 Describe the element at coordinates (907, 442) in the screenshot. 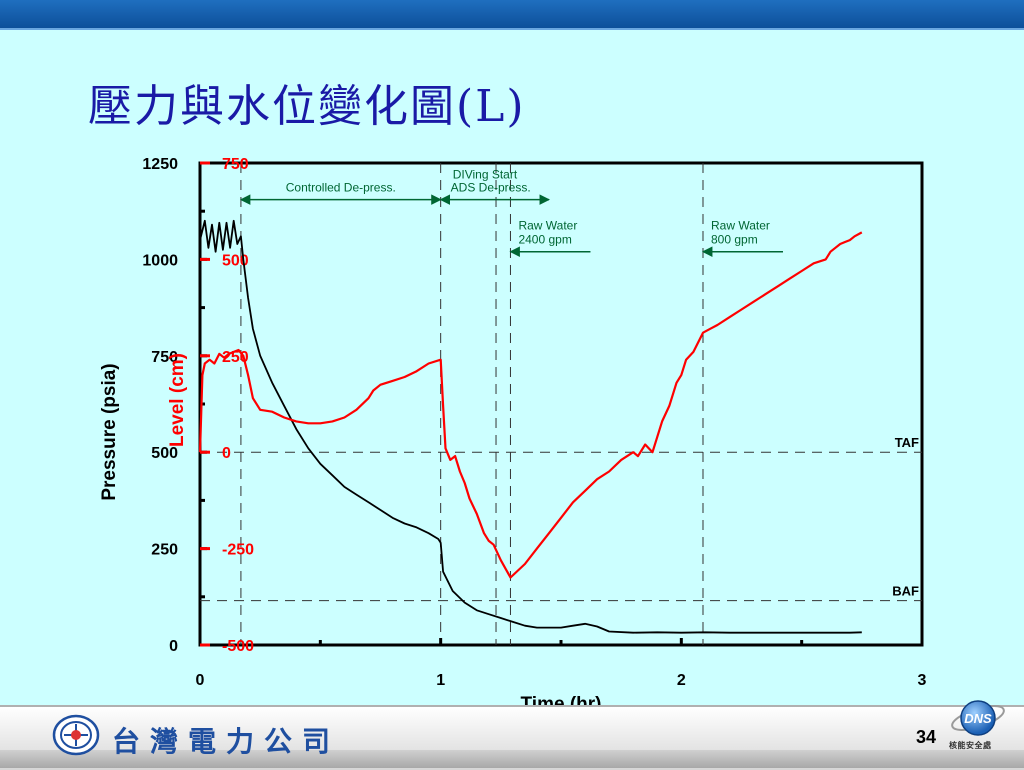

I see `reference-line-label: TAF` at that location.